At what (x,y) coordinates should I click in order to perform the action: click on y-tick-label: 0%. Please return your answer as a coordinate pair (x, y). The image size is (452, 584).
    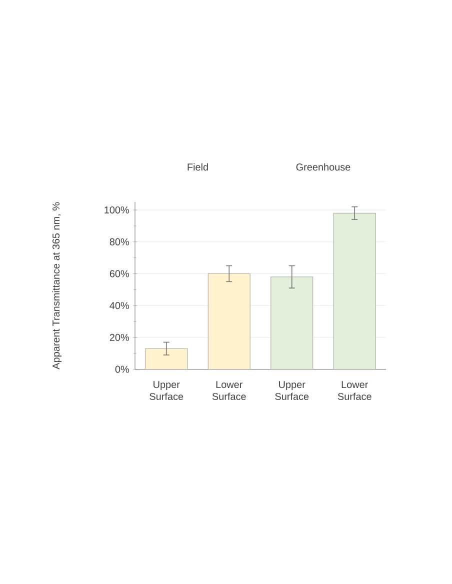
    Looking at the image, I should click on (122, 369).